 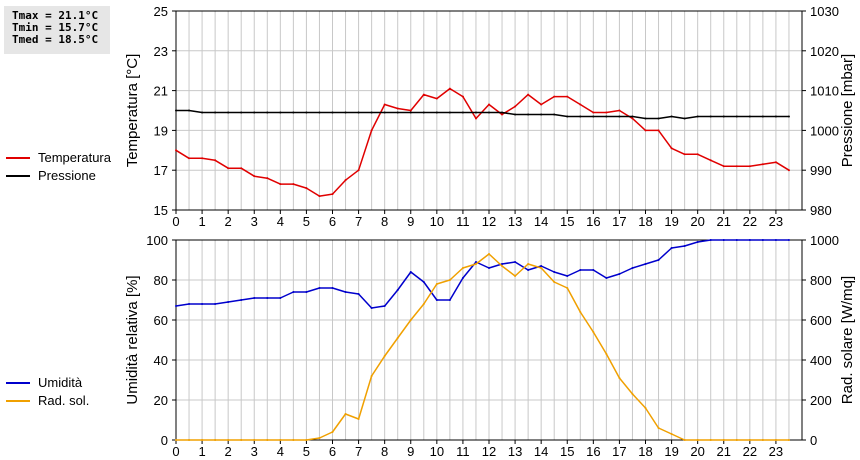 What do you see at coordinates (437, 451) in the screenshot?
I see `x-tick-label: 10` at bounding box center [437, 451].